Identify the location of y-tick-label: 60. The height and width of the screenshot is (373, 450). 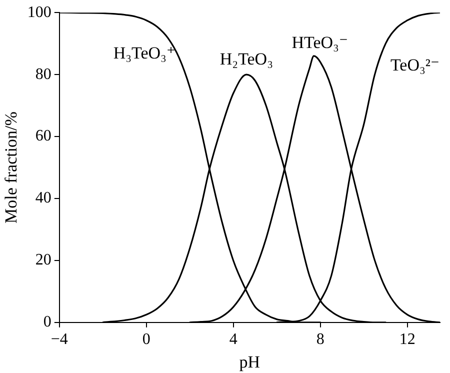
(43, 136).